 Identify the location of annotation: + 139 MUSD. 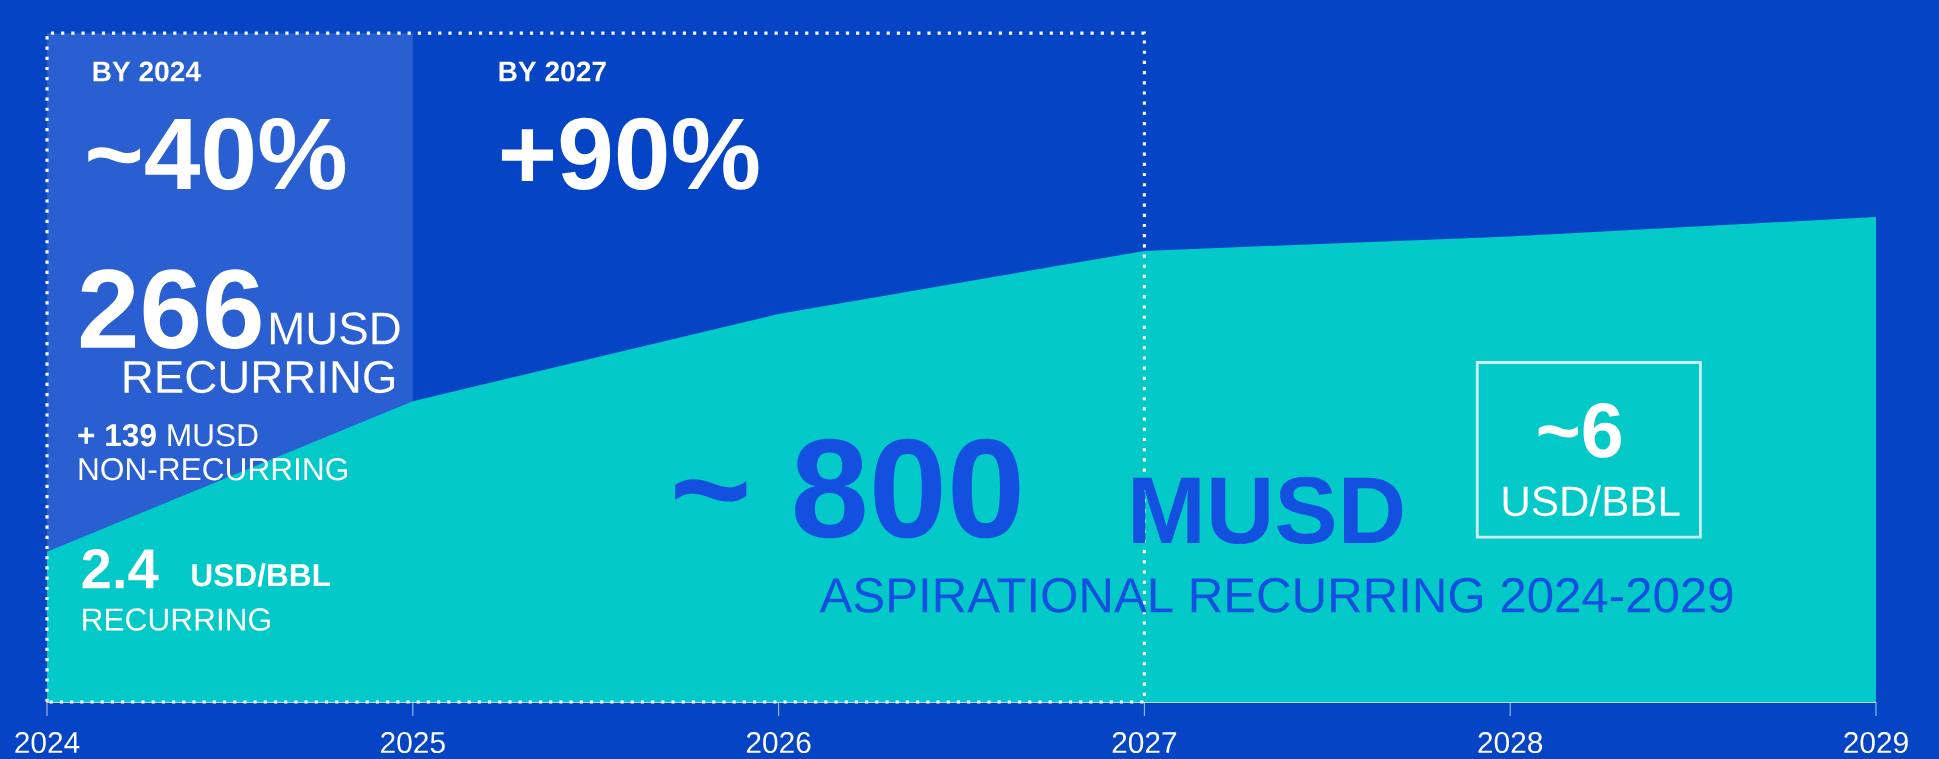
(168, 435).